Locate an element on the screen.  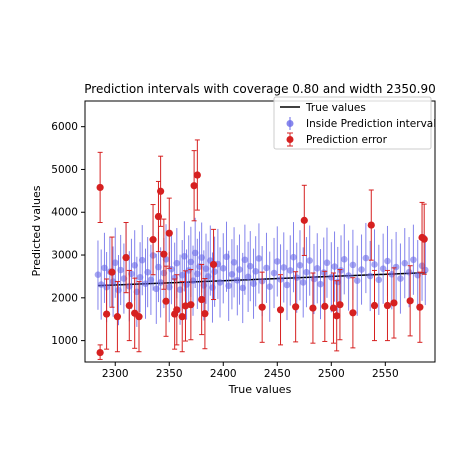
x-tick-label: 2400 is located at coordinates (223, 374).